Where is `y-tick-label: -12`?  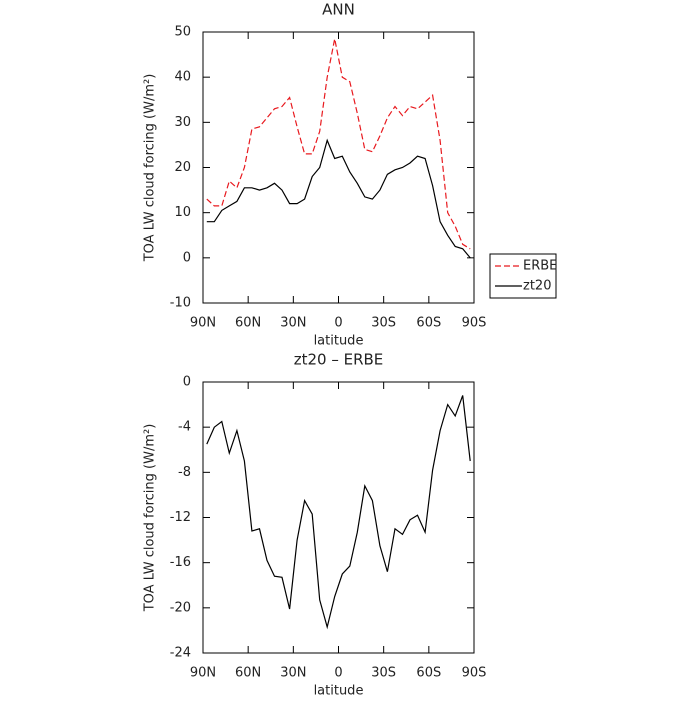
y-tick-label: -12 is located at coordinates (180, 517).